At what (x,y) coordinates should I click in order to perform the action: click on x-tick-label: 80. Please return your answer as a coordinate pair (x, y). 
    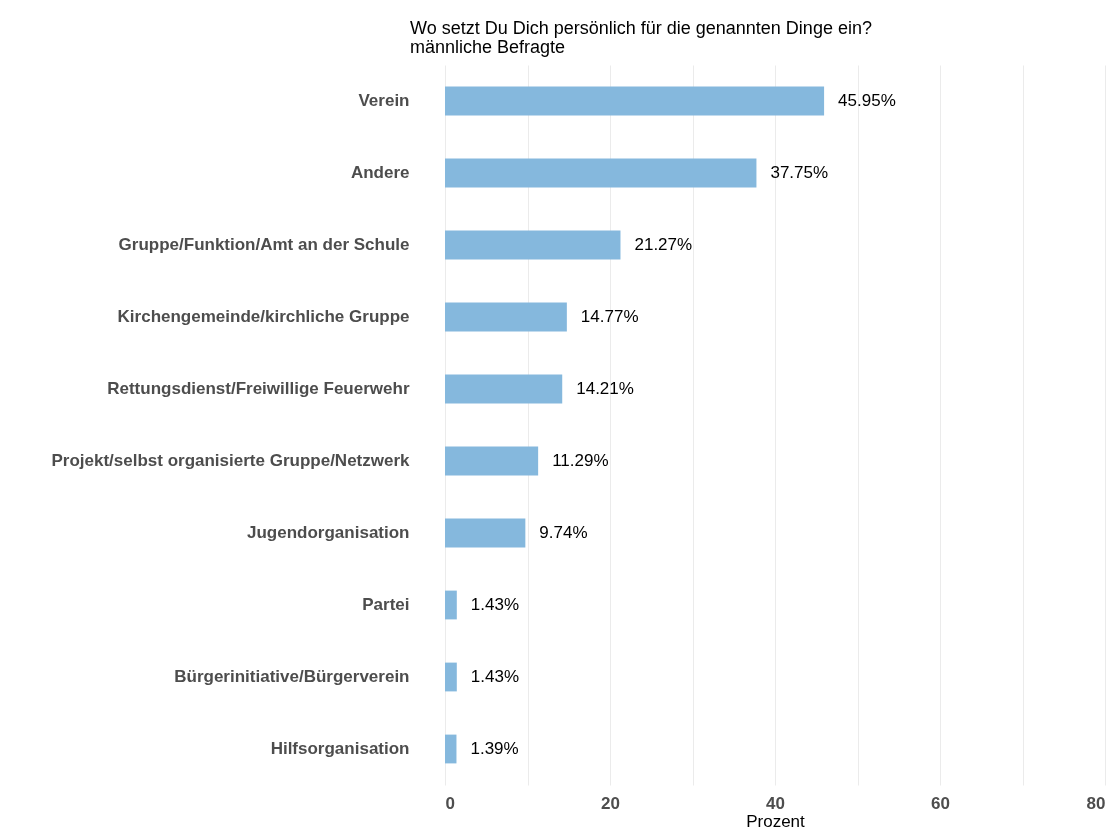
    Looking at the image, I should click on (1096, 803).